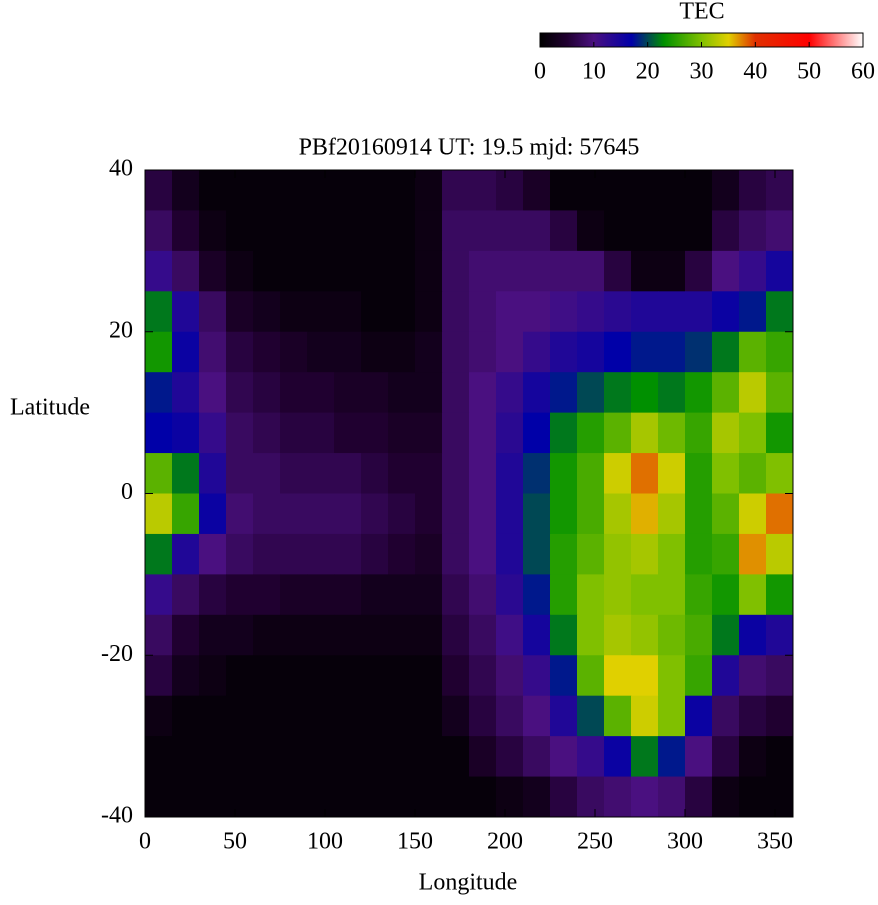 The width and height of the screenshot is (878, 905). Describe the element at coordinates (117, 816) in the screenshot. I see `y-tick-label: -40` at that location.